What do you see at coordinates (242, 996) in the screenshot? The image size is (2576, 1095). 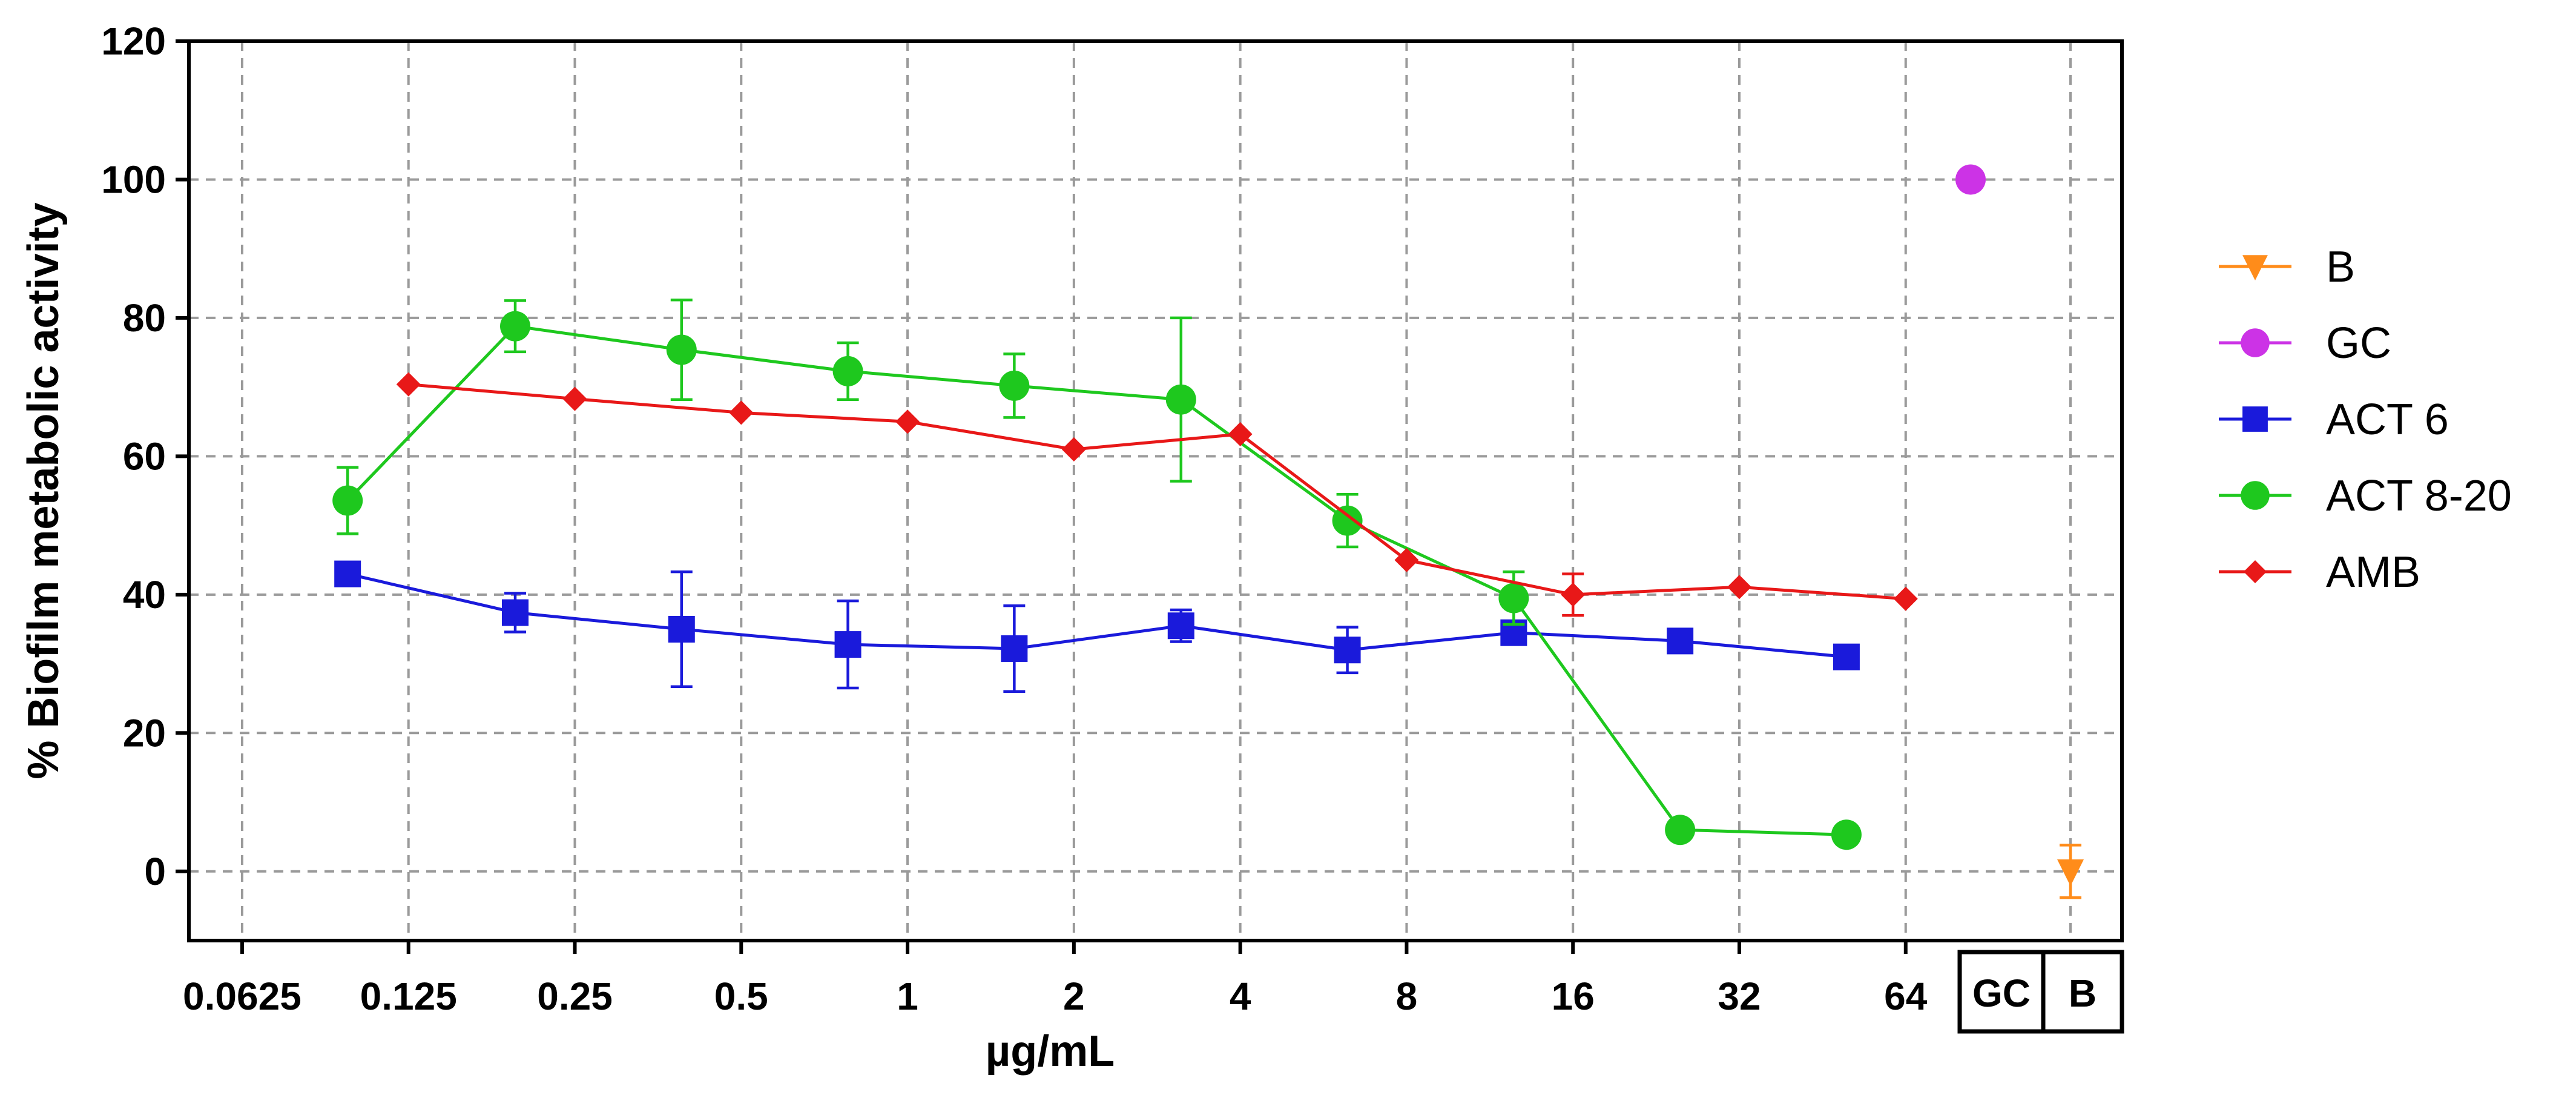 I see `x-tick-label: 0.0625` at bounding box center [242, 996].